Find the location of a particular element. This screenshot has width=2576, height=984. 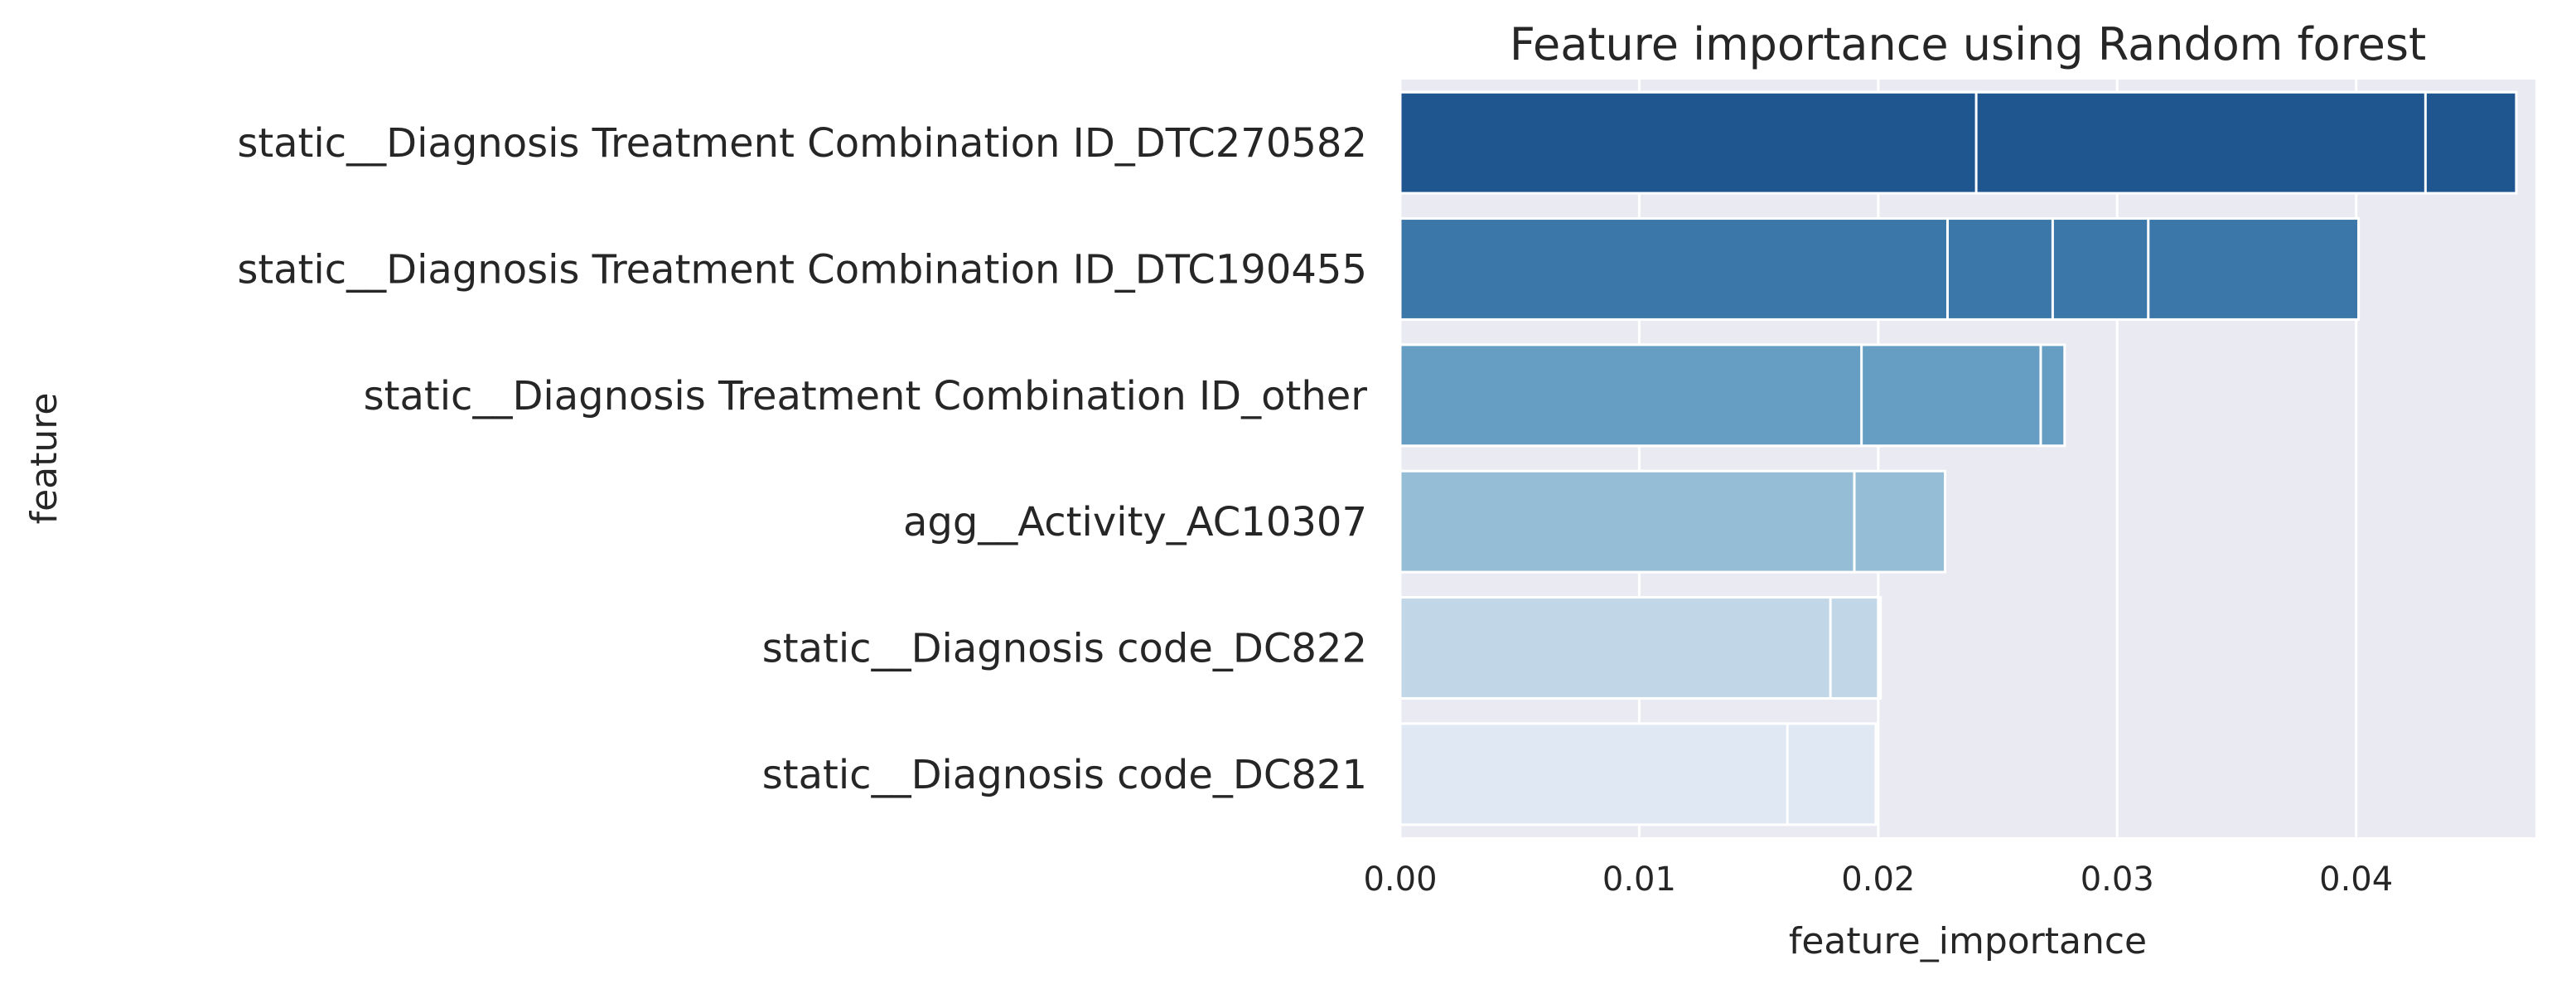

x-axis-ticks: 0.00 0.01 0.02 0.03 0.04 is located at coordinates (1878, 879).